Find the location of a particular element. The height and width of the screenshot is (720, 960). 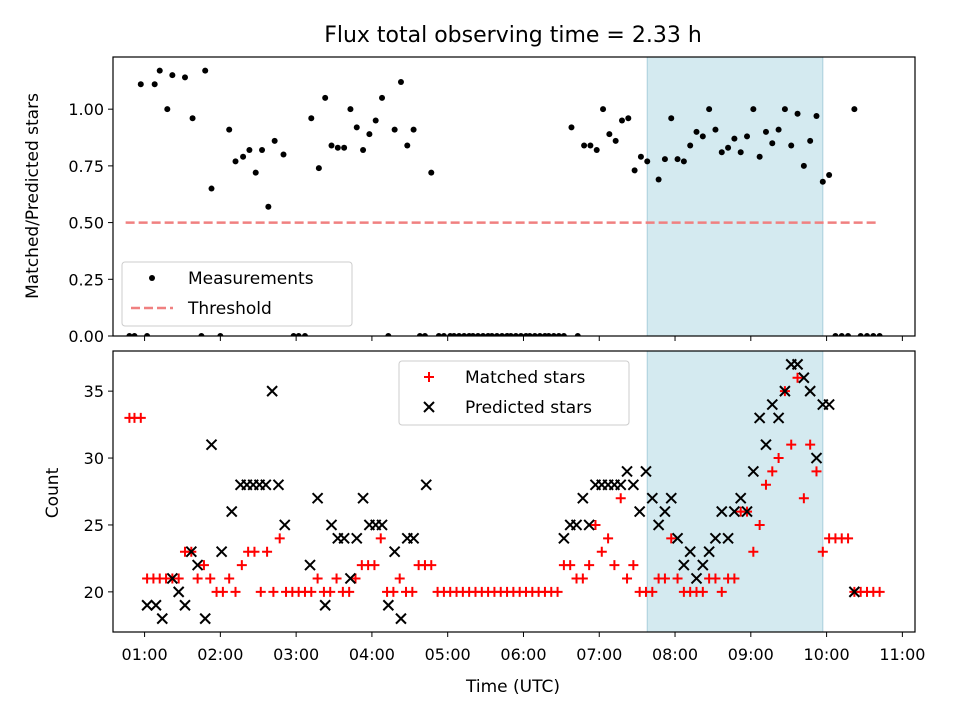

x-tick-label: 07:00 is located at coordinates (599, 654).